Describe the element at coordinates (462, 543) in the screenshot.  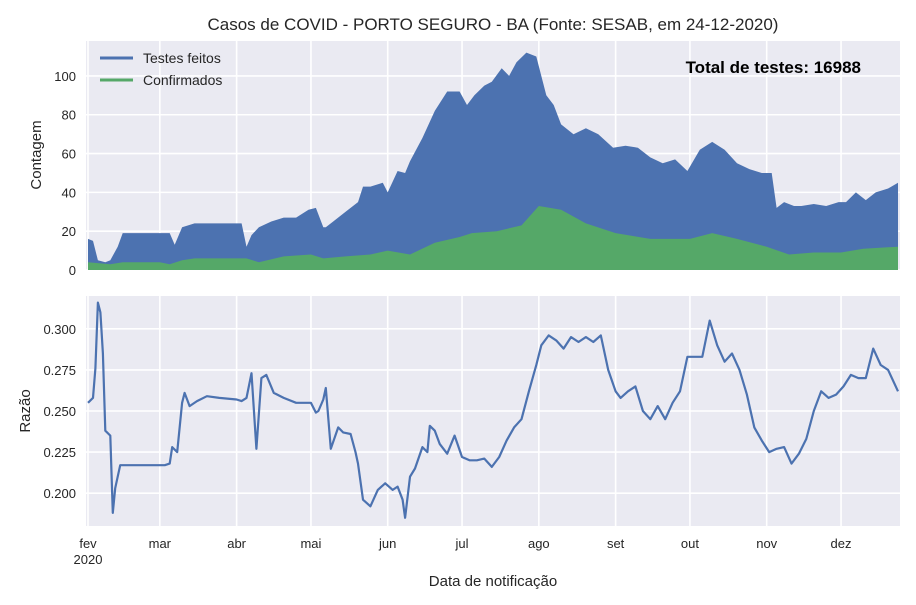
I see `x-tick-label: jul` at that location.